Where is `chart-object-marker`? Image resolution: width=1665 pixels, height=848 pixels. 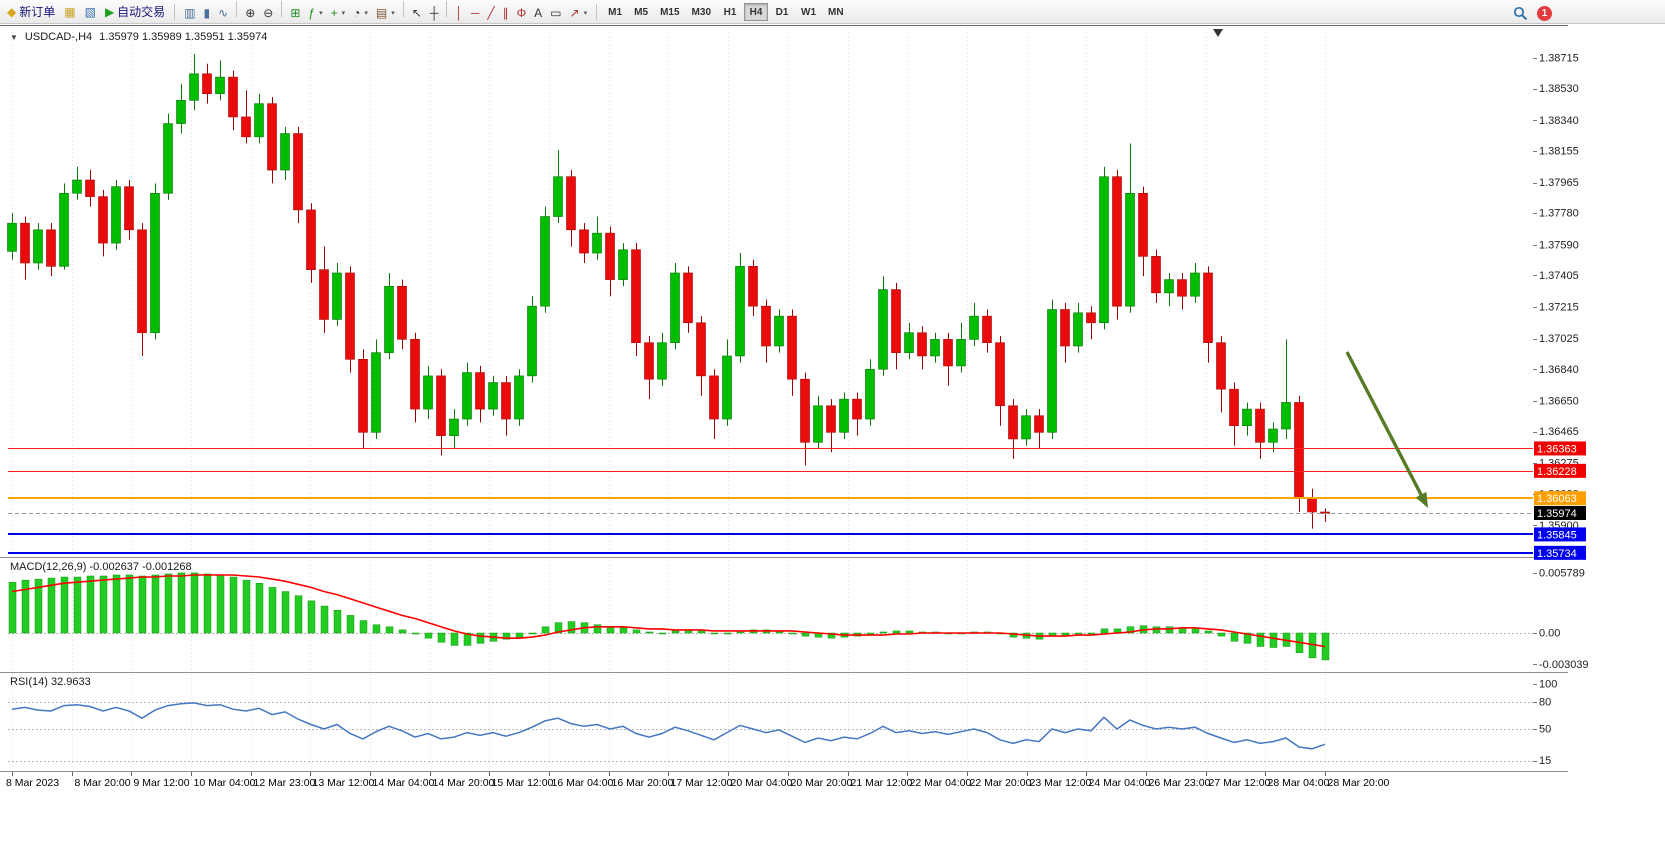 chart-object-marker is located at coordinates (1218, 33).